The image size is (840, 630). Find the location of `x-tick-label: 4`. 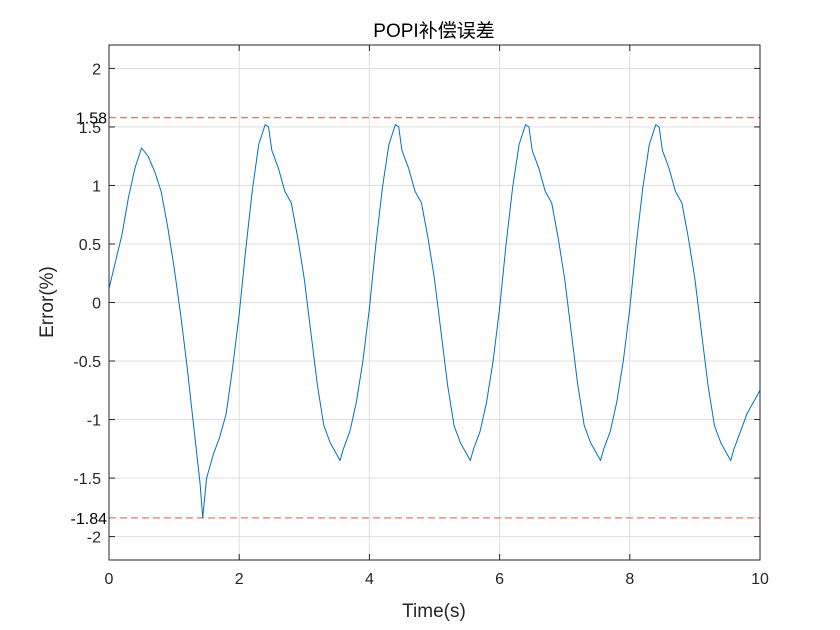

x-tick-label: 4 is located at coordinates (369, 579).